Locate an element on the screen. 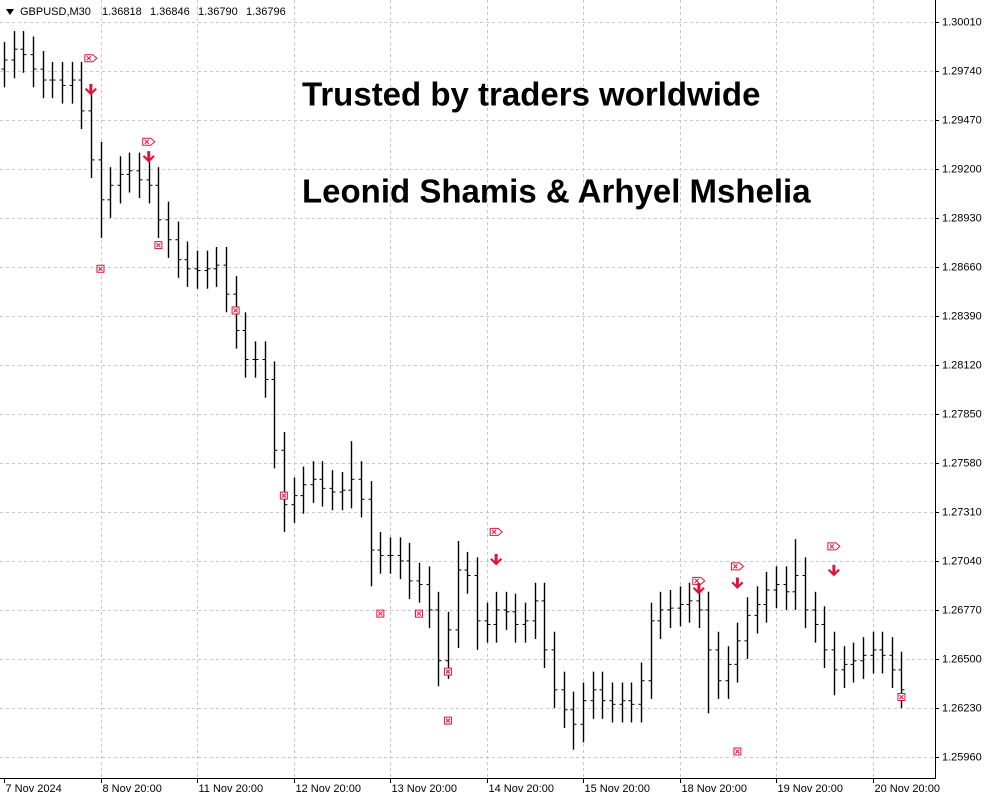  y-tick-label: 1.30010 is located at coordinates (962, 22).